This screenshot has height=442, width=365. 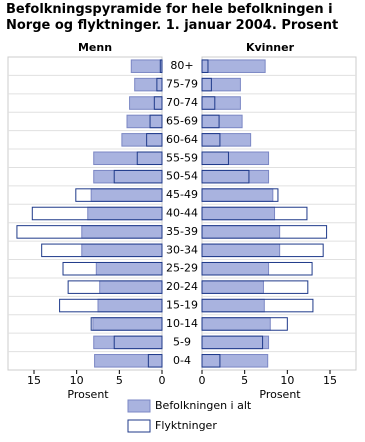 I want to click on category-label: 50-54, so click(x=182, y=176).